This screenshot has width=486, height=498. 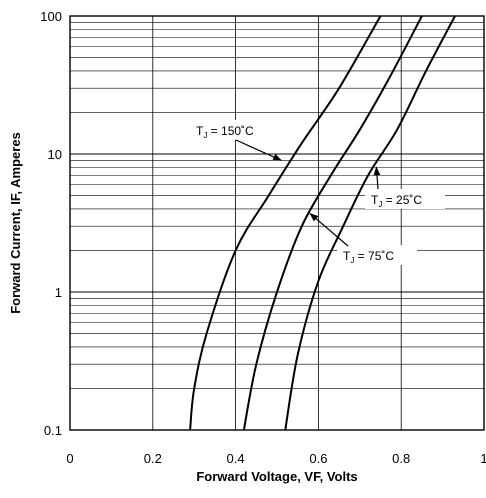 What do you see at coordinates (153, 458) in the screenshot?
I see `x-tick-label: 0.2` at bounding box center [153, 458].